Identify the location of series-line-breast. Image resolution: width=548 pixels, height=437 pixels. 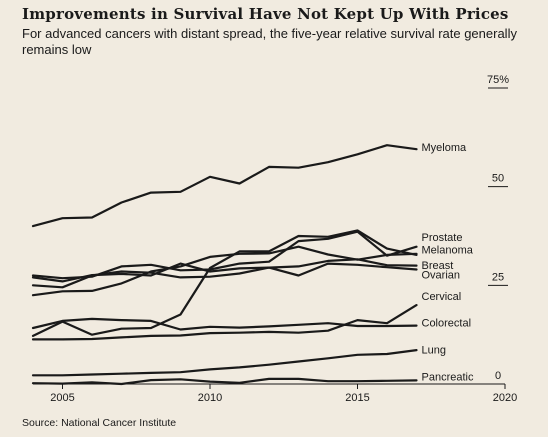
(224, 273).